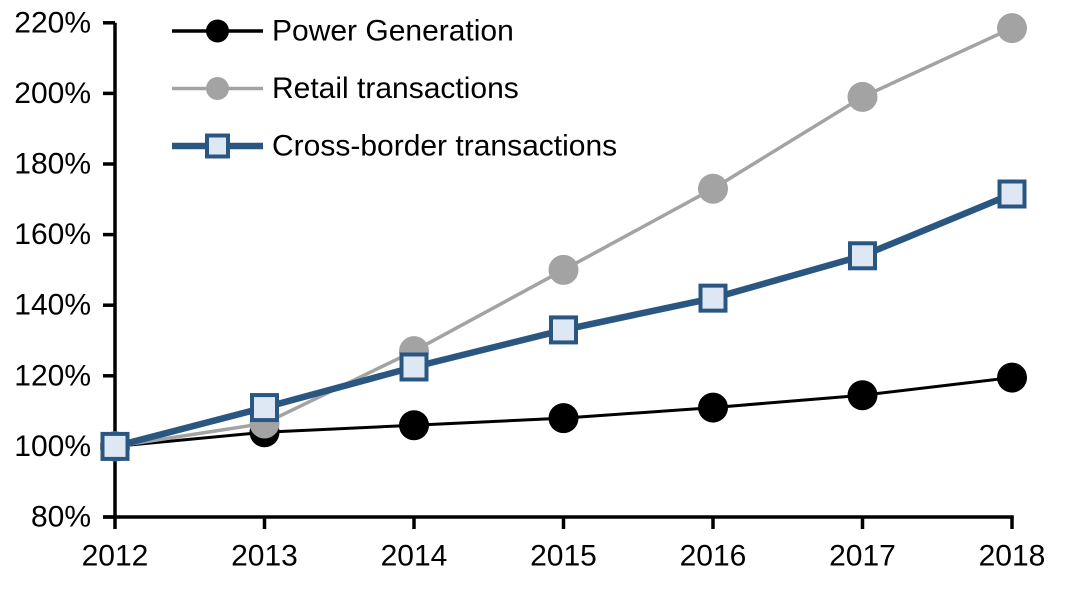 The height and width of the screenshot is (590, 1076). I want to click on legend-label: Retail transactions, so click(395, 88).